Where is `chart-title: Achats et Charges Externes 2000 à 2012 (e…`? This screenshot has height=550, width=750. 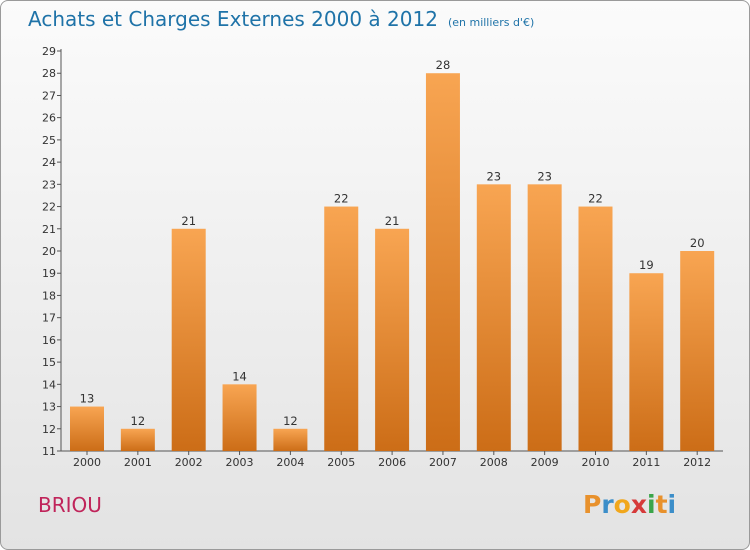
chart-title: Achats et Charges Externes 2000 à 2012 (e… is located at coordinates (281, 19).